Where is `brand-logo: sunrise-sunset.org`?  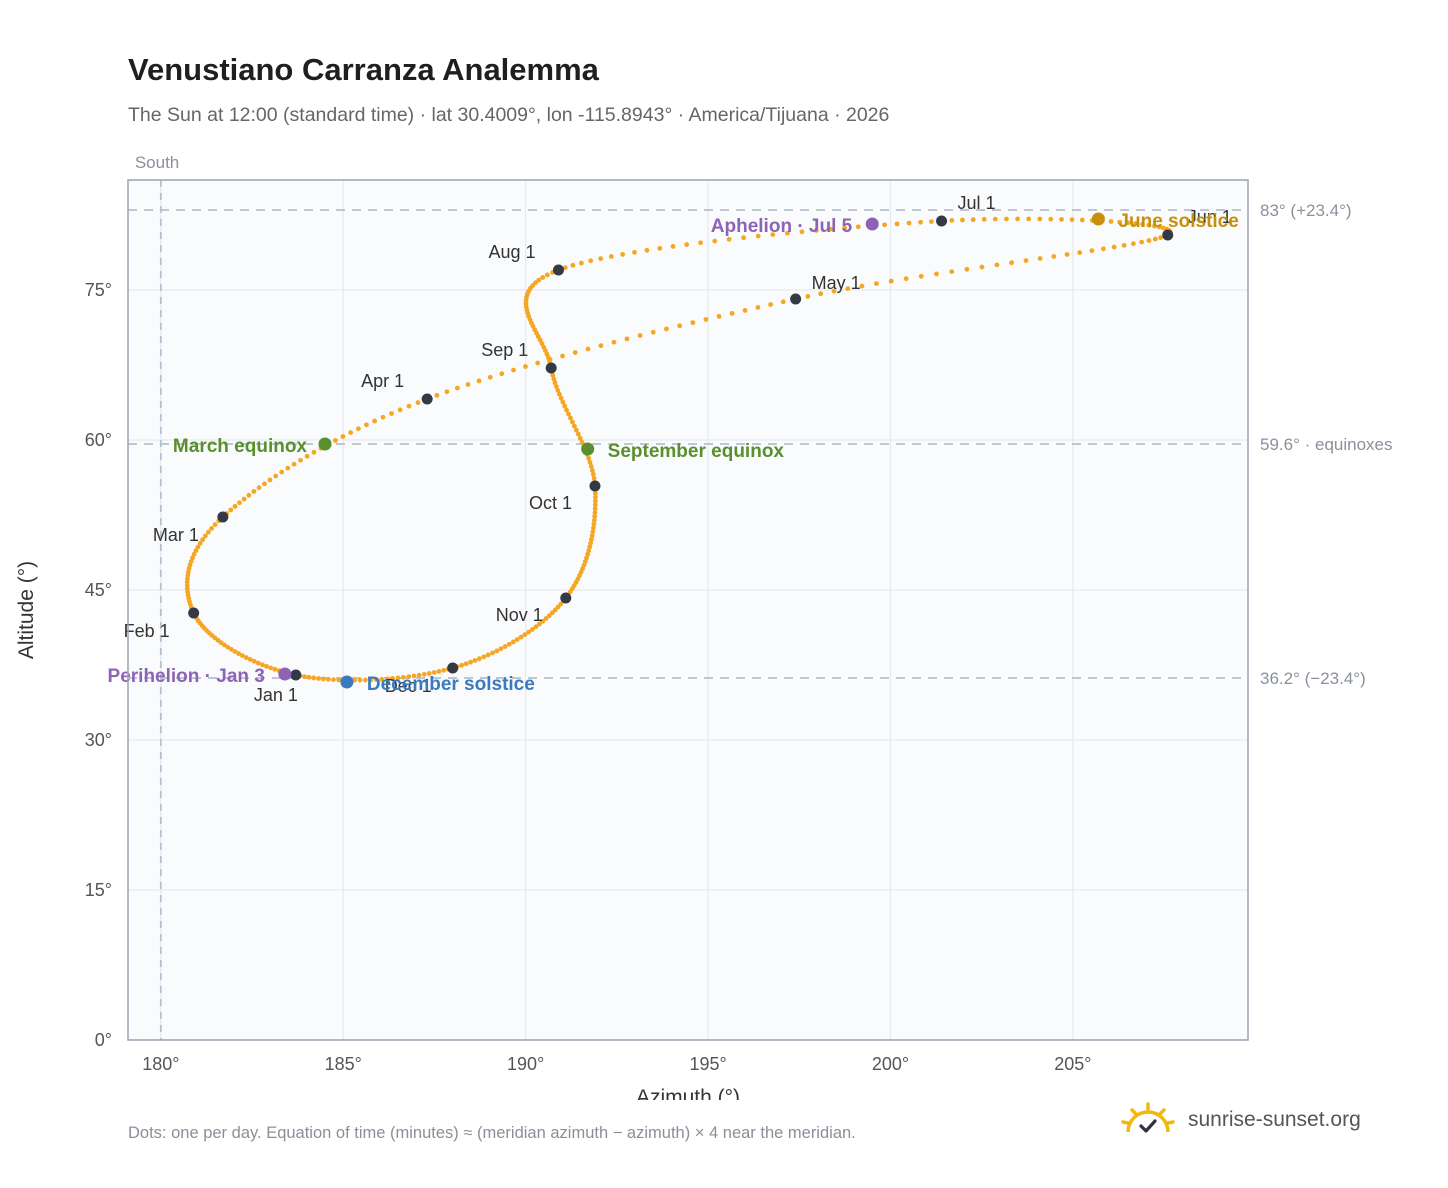 brand-logo: sunrise-sunset.org is located at coordinates (1240, 1120).